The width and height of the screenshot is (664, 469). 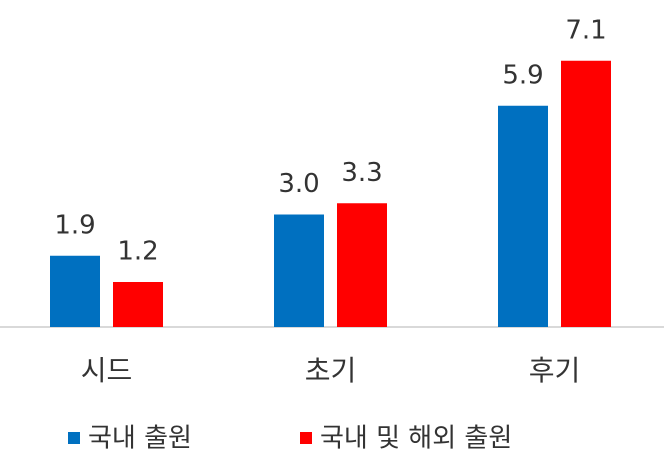 I want to click on value-label: 1.9, so click(x=74, y=225).